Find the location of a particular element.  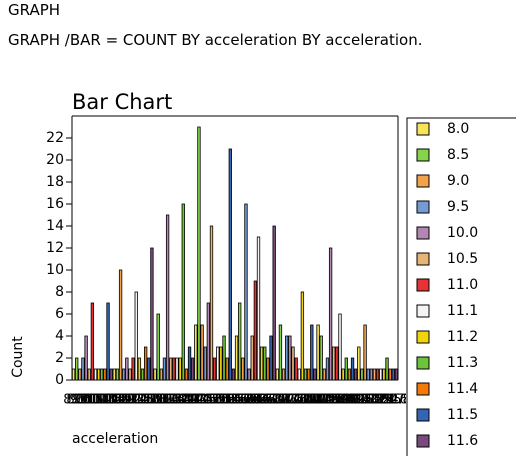

x-tick-label: 17.8 is located at coordinates (299, 400).